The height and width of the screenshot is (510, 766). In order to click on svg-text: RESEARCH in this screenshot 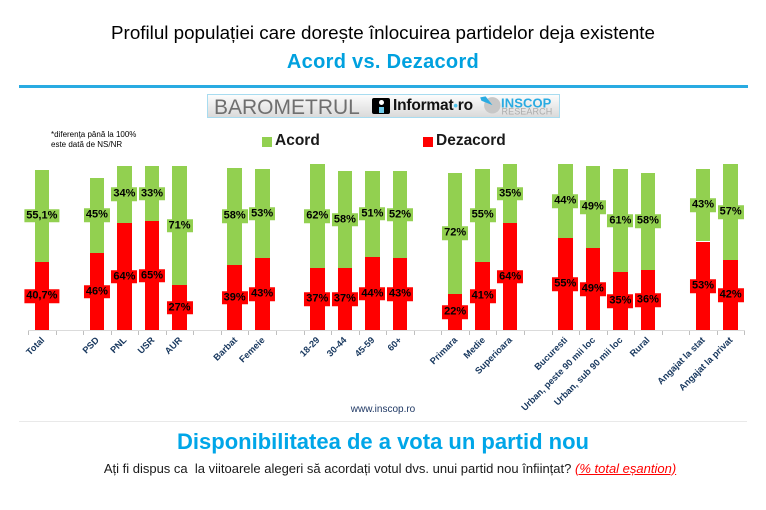, I will do `click(527, 111)`.